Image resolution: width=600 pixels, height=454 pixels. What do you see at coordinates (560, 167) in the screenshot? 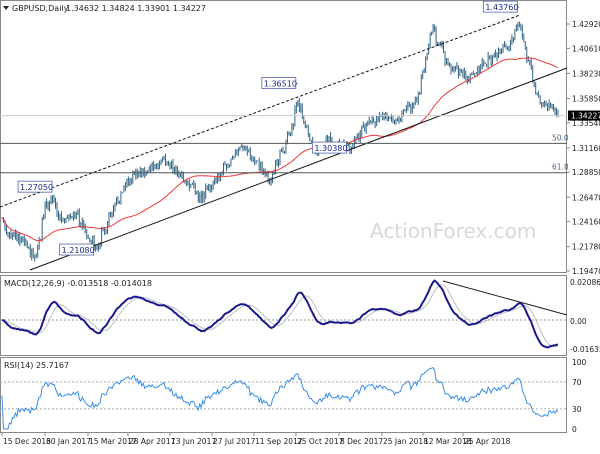
I see `fib-level-label: 61.8` at bounding box center [560, 167].